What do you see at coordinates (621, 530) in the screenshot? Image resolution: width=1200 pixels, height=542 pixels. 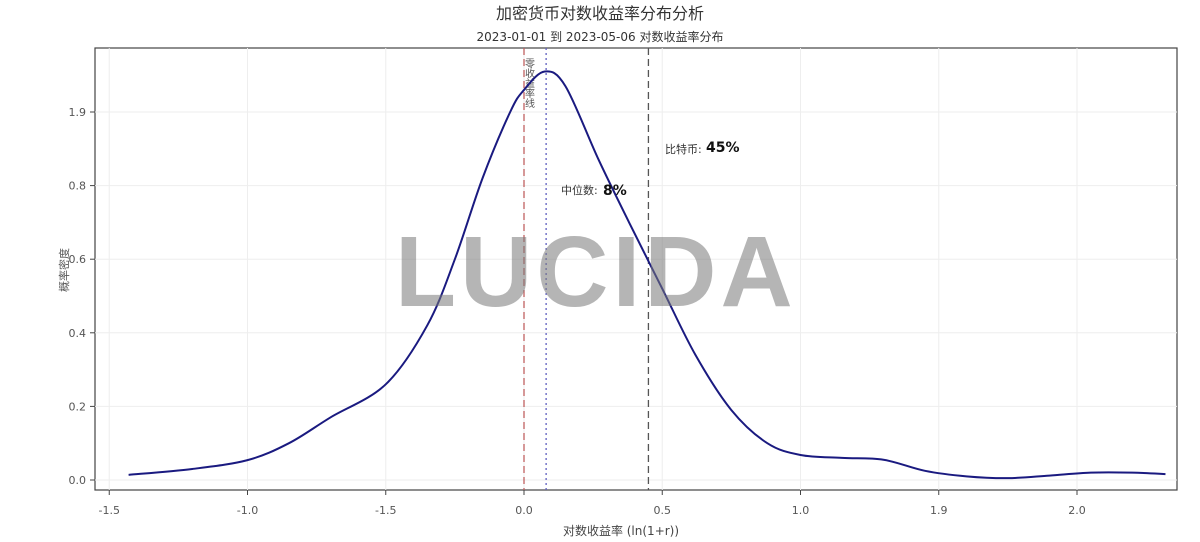 I see `x-axis-label: 对数收益率 (ln(1+r))` at bounding box center [621, 530].